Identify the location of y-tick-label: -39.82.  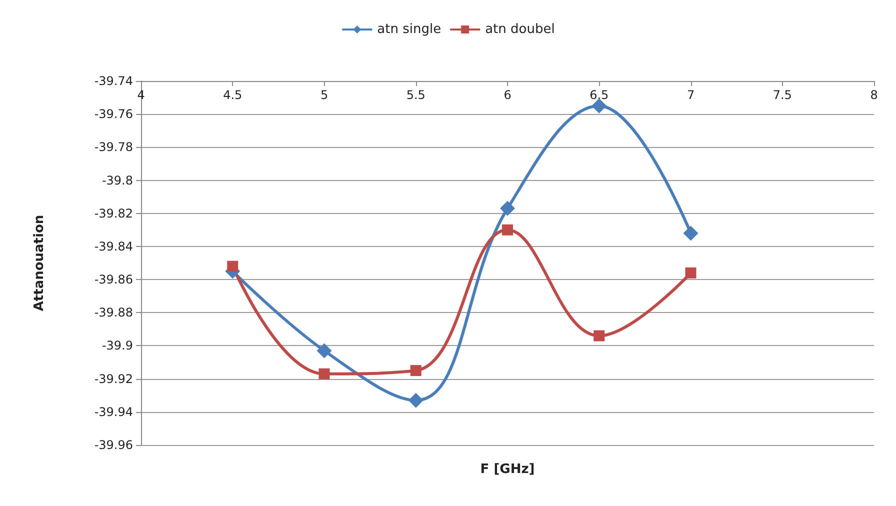
(113, 213).